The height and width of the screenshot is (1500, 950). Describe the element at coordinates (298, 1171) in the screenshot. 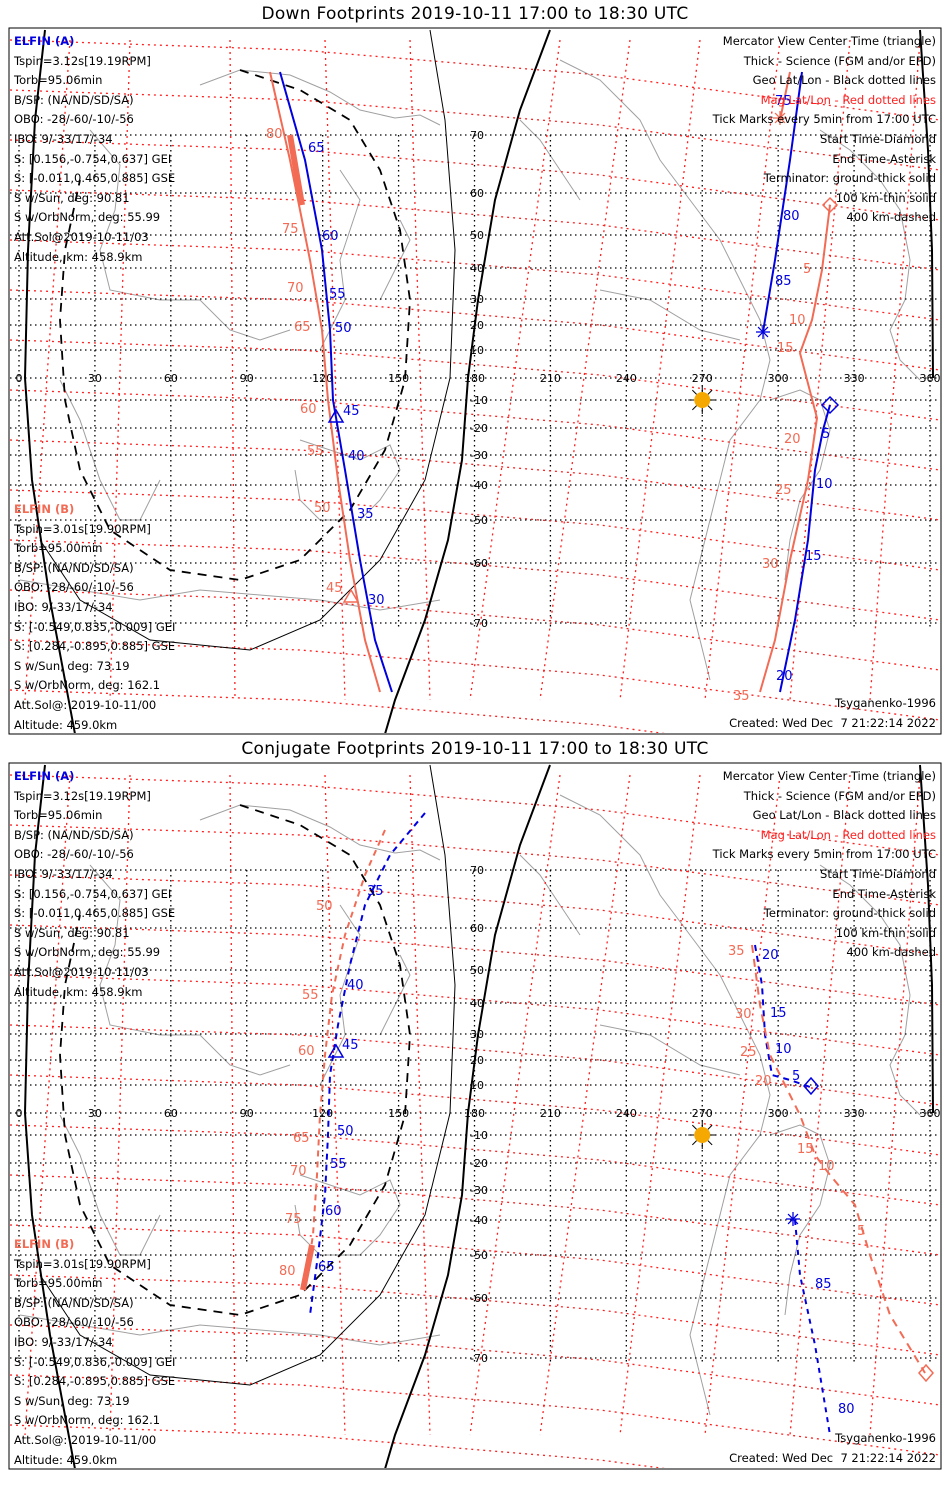

I see `elfin-b-tick-label: 70` at that location.